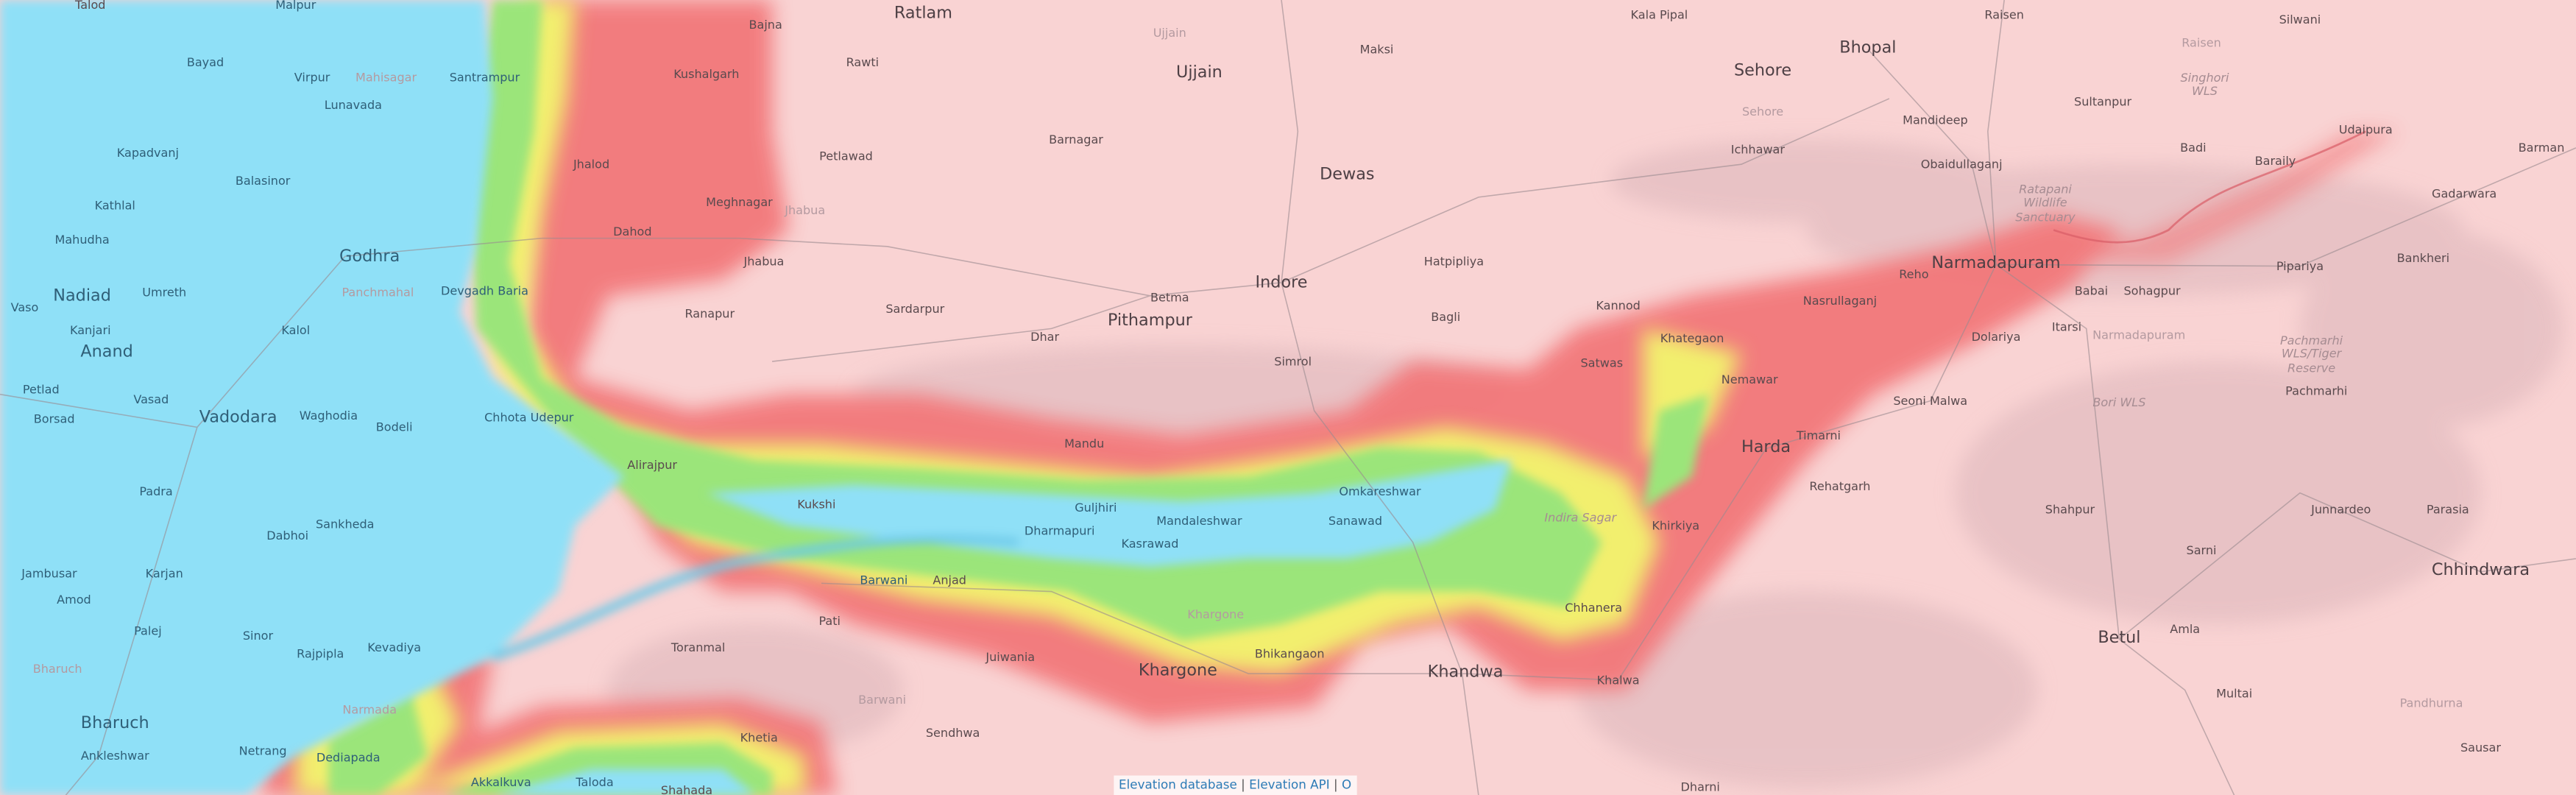  Describe the element at coordinates (484, 77) in the screenshot. I see `place-label: Santrampur` at that location.